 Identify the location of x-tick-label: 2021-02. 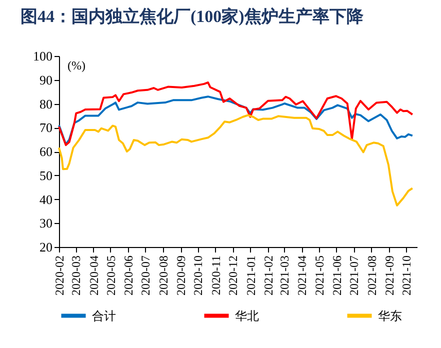
(268, 276).